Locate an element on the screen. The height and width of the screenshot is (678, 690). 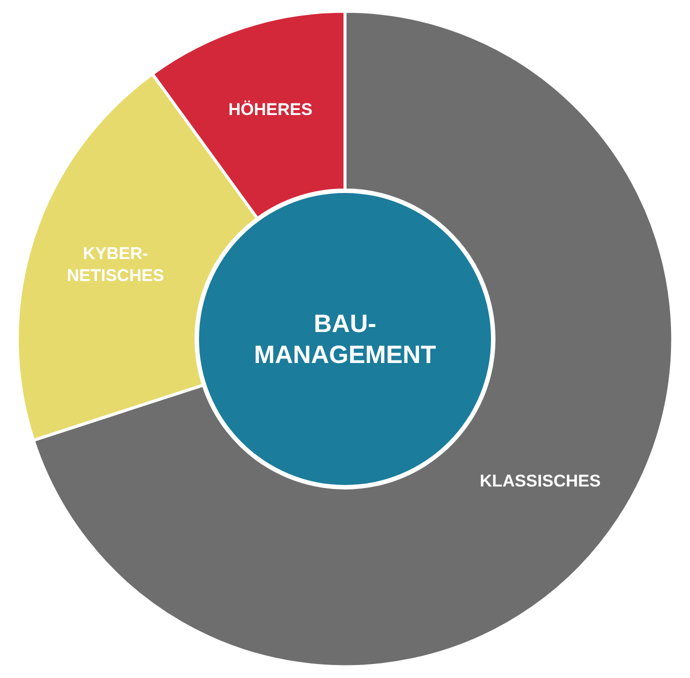
slice-label: KYBER- NETISCHES is located at coordinates (115, 264).